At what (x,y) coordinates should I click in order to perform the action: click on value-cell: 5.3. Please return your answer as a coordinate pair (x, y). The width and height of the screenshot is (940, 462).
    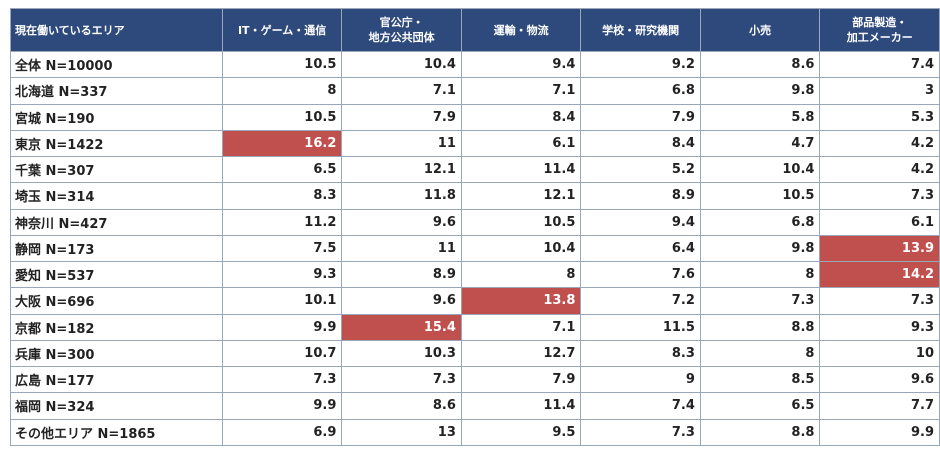
    Looking at the image, I should click on (879, 117).